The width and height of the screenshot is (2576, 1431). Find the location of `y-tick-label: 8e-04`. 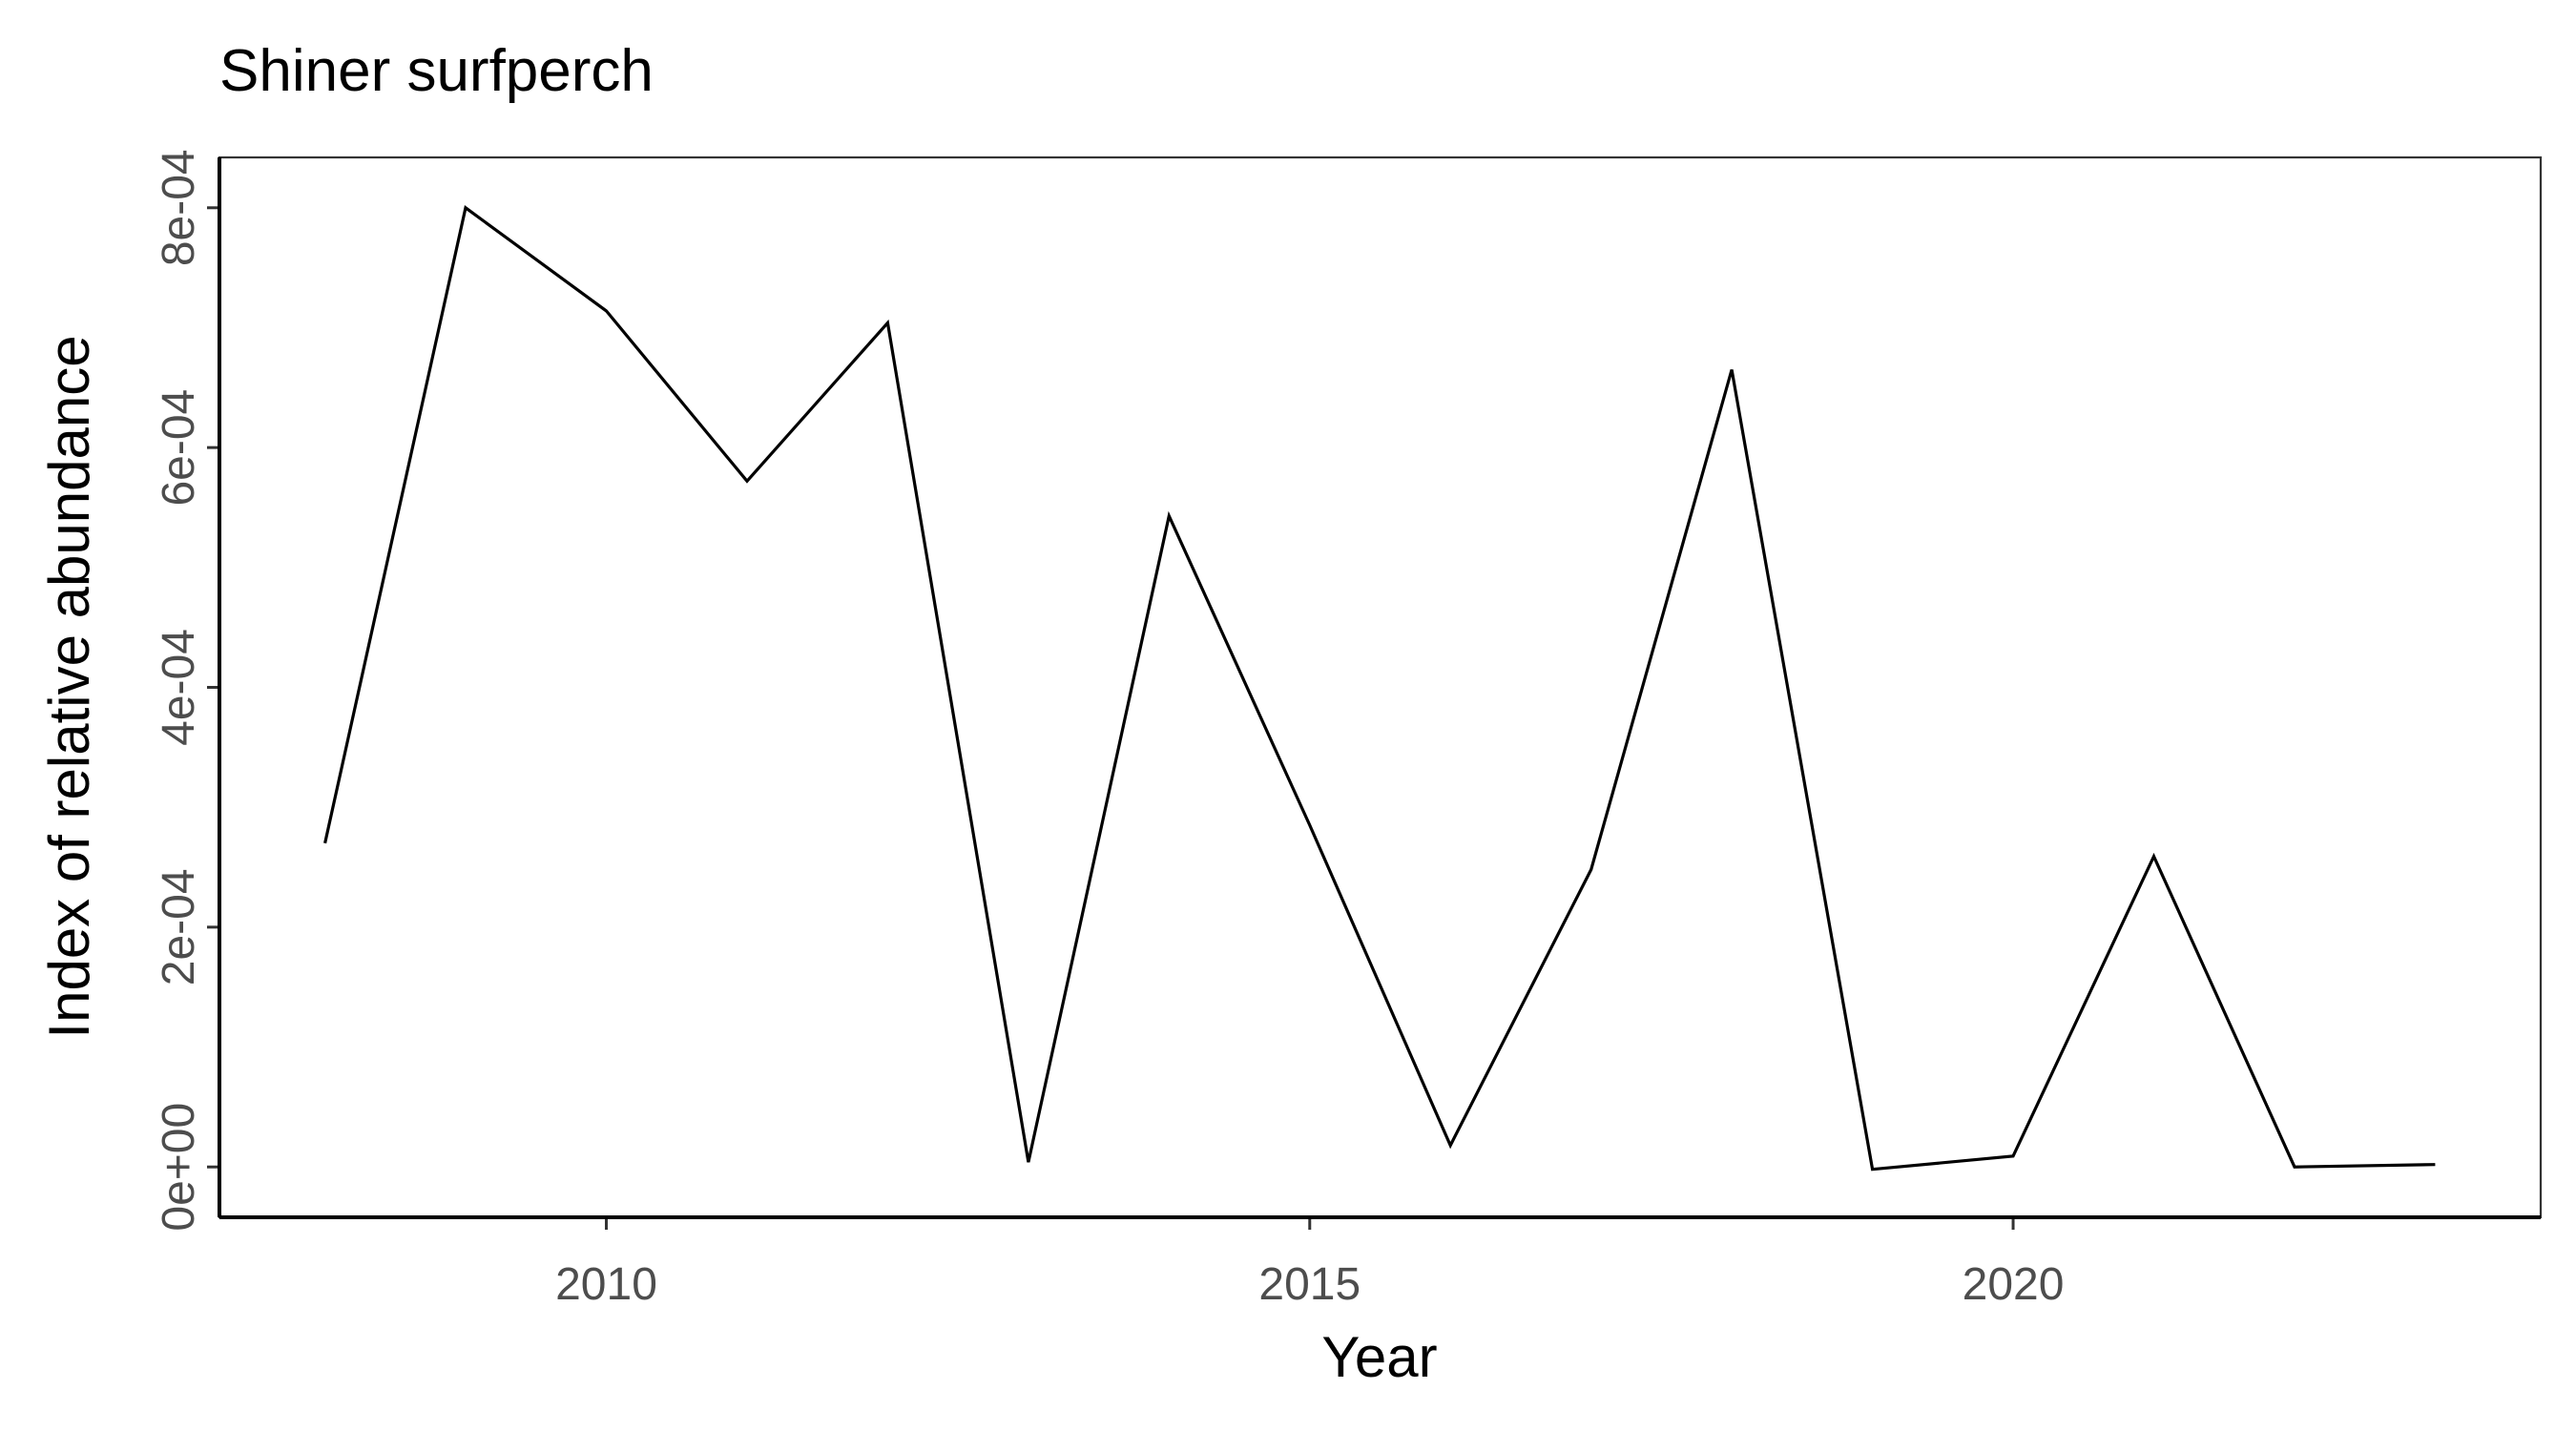

y-tick-label: 8e-04 is located at coordinates (179, 207).